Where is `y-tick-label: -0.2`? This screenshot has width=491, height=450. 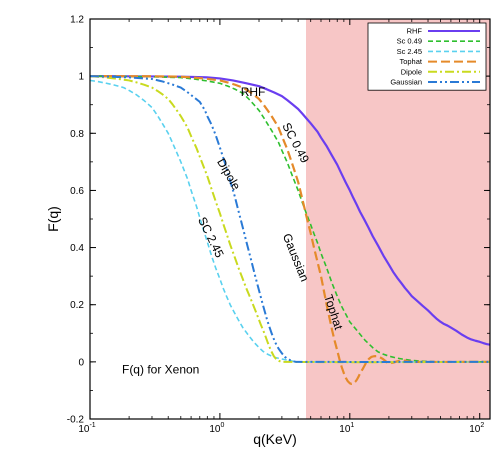
y-tick-label: -0.2 is located at coordinates (76, 420).